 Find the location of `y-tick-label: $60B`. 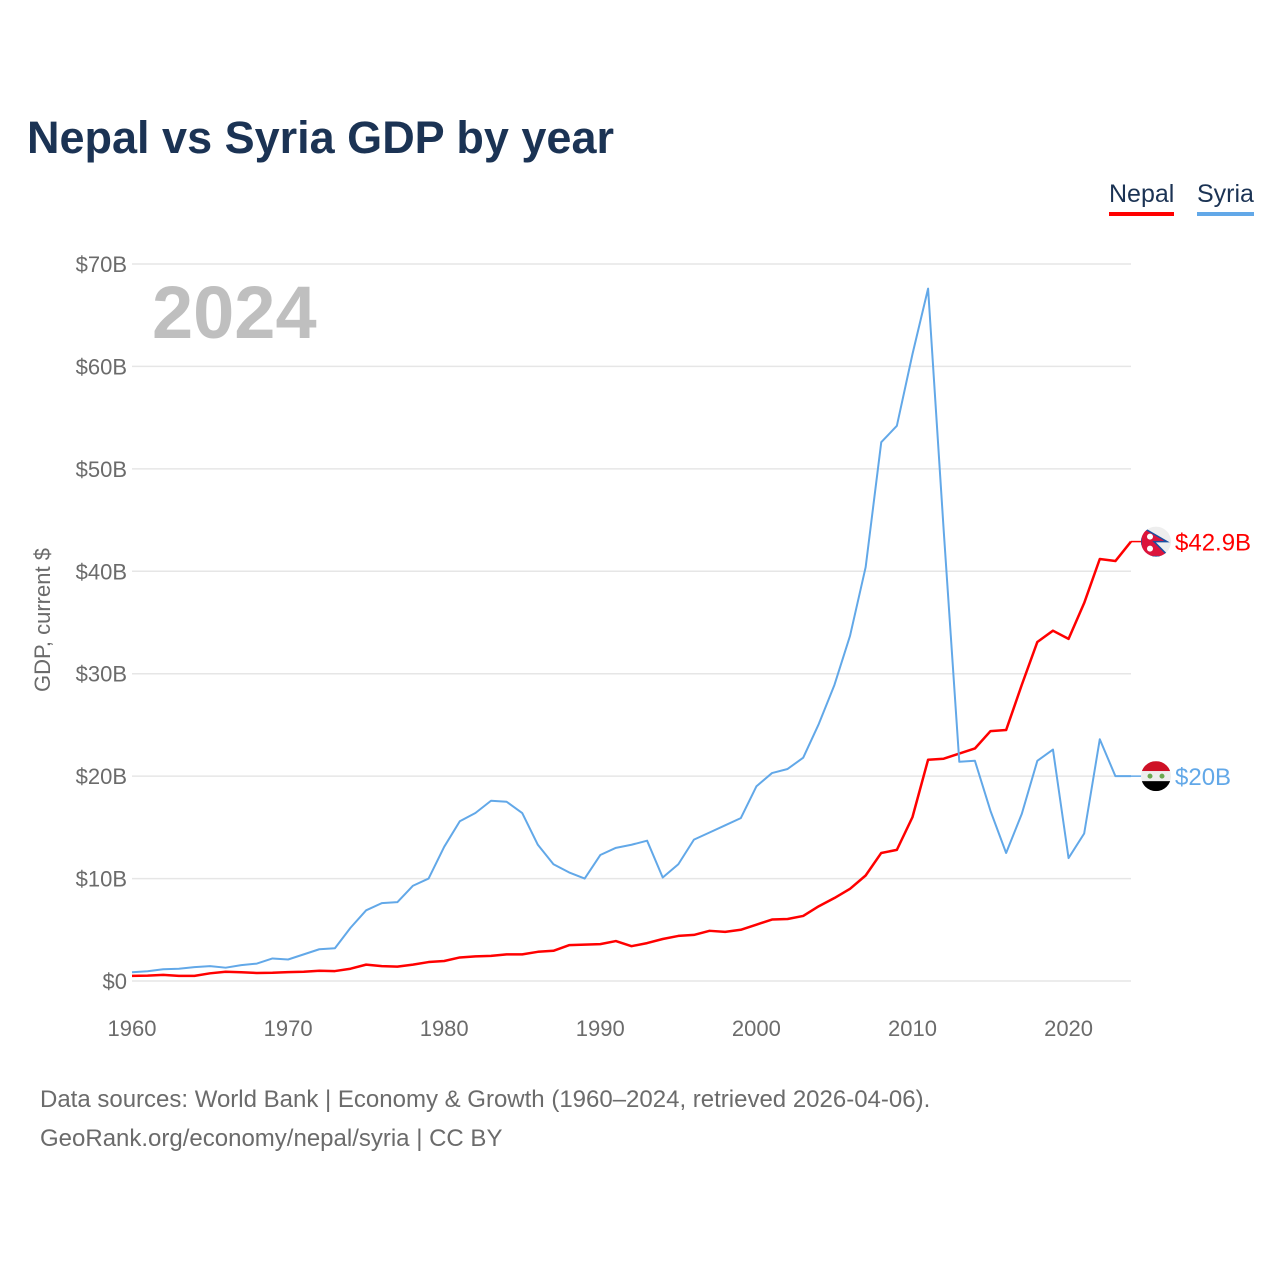

y-tick-label: $60B is located at coordinates (101, 366).